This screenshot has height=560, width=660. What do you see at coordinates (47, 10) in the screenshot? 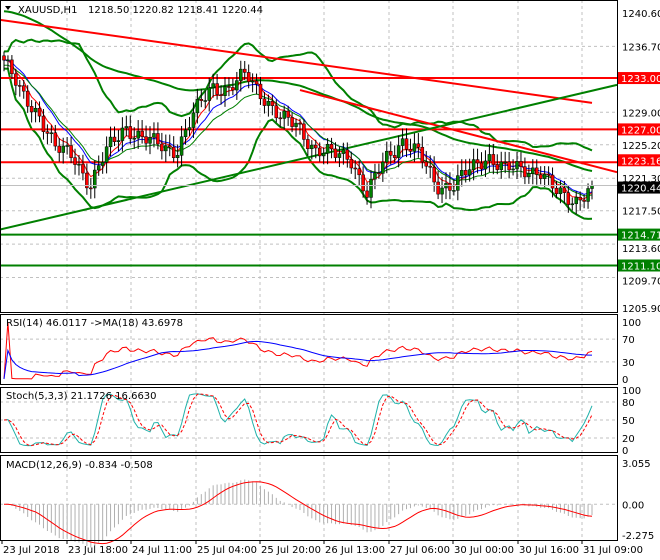
I see `symbol-title: XAUUSD,H1` at bounding box center [47, 10].